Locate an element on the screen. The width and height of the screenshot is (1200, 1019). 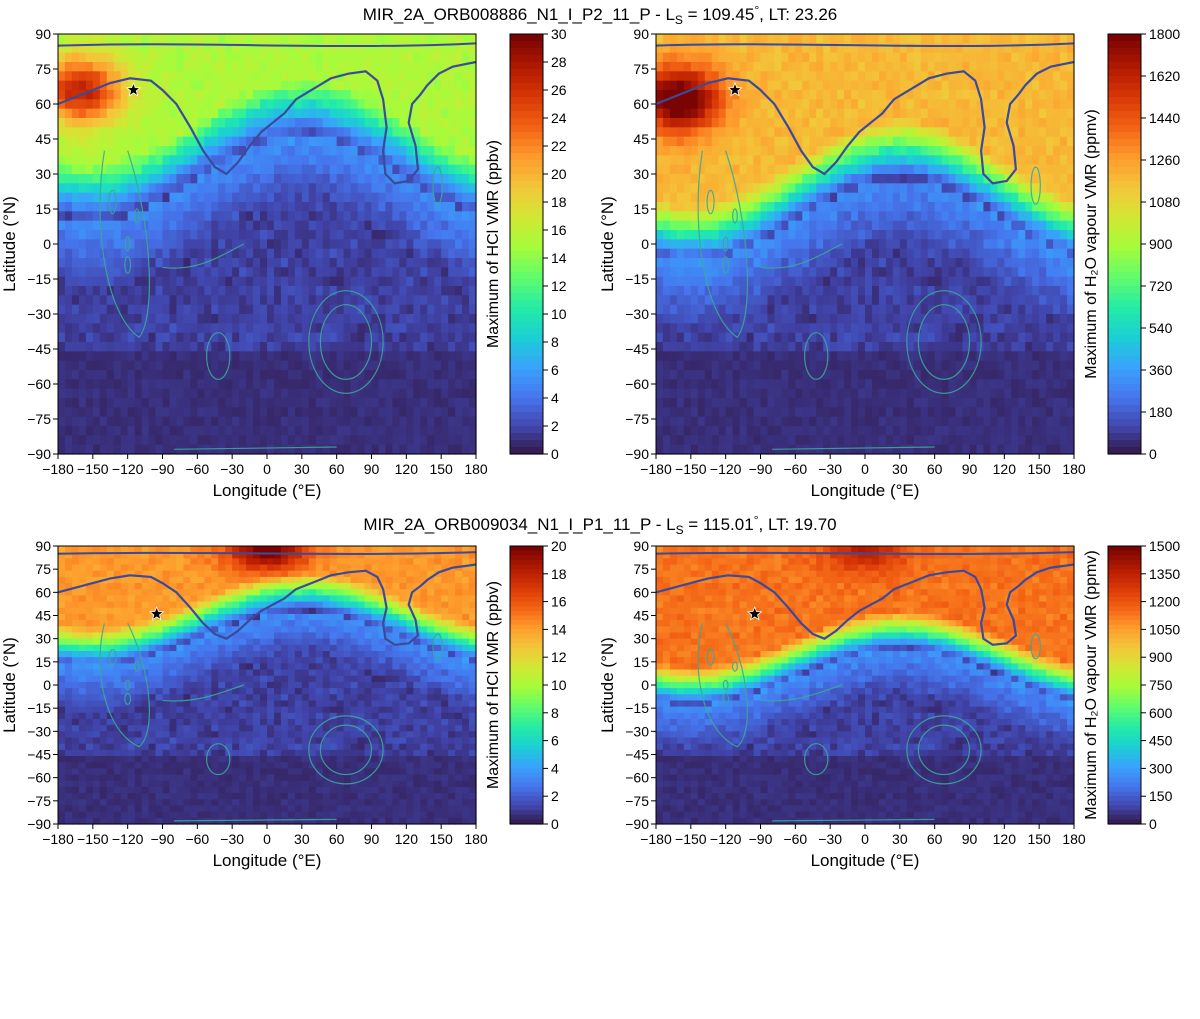
y-tick-label: 0 is located at coordinates (47, 244).